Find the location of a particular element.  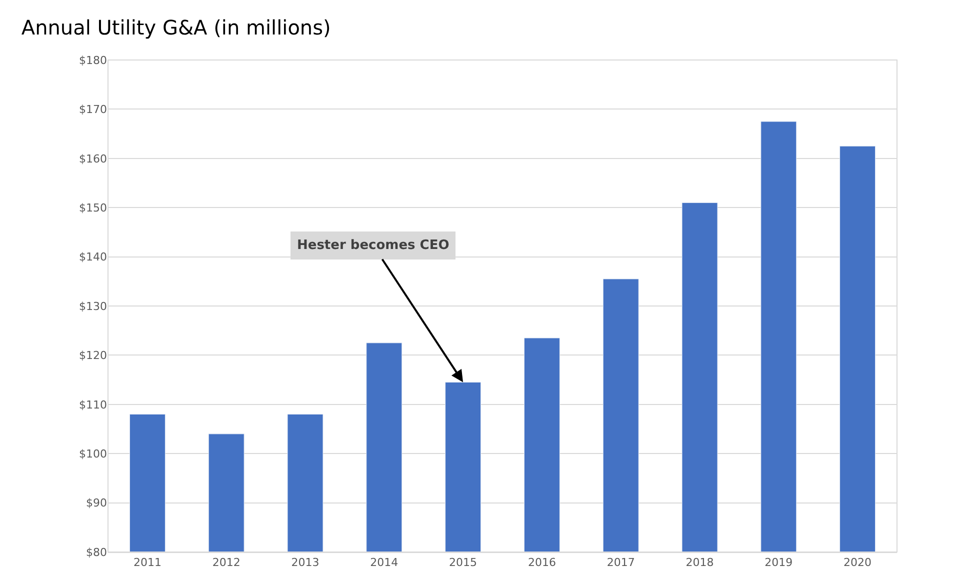

y-tick-label: $110 is located at coordinates (93, 405).